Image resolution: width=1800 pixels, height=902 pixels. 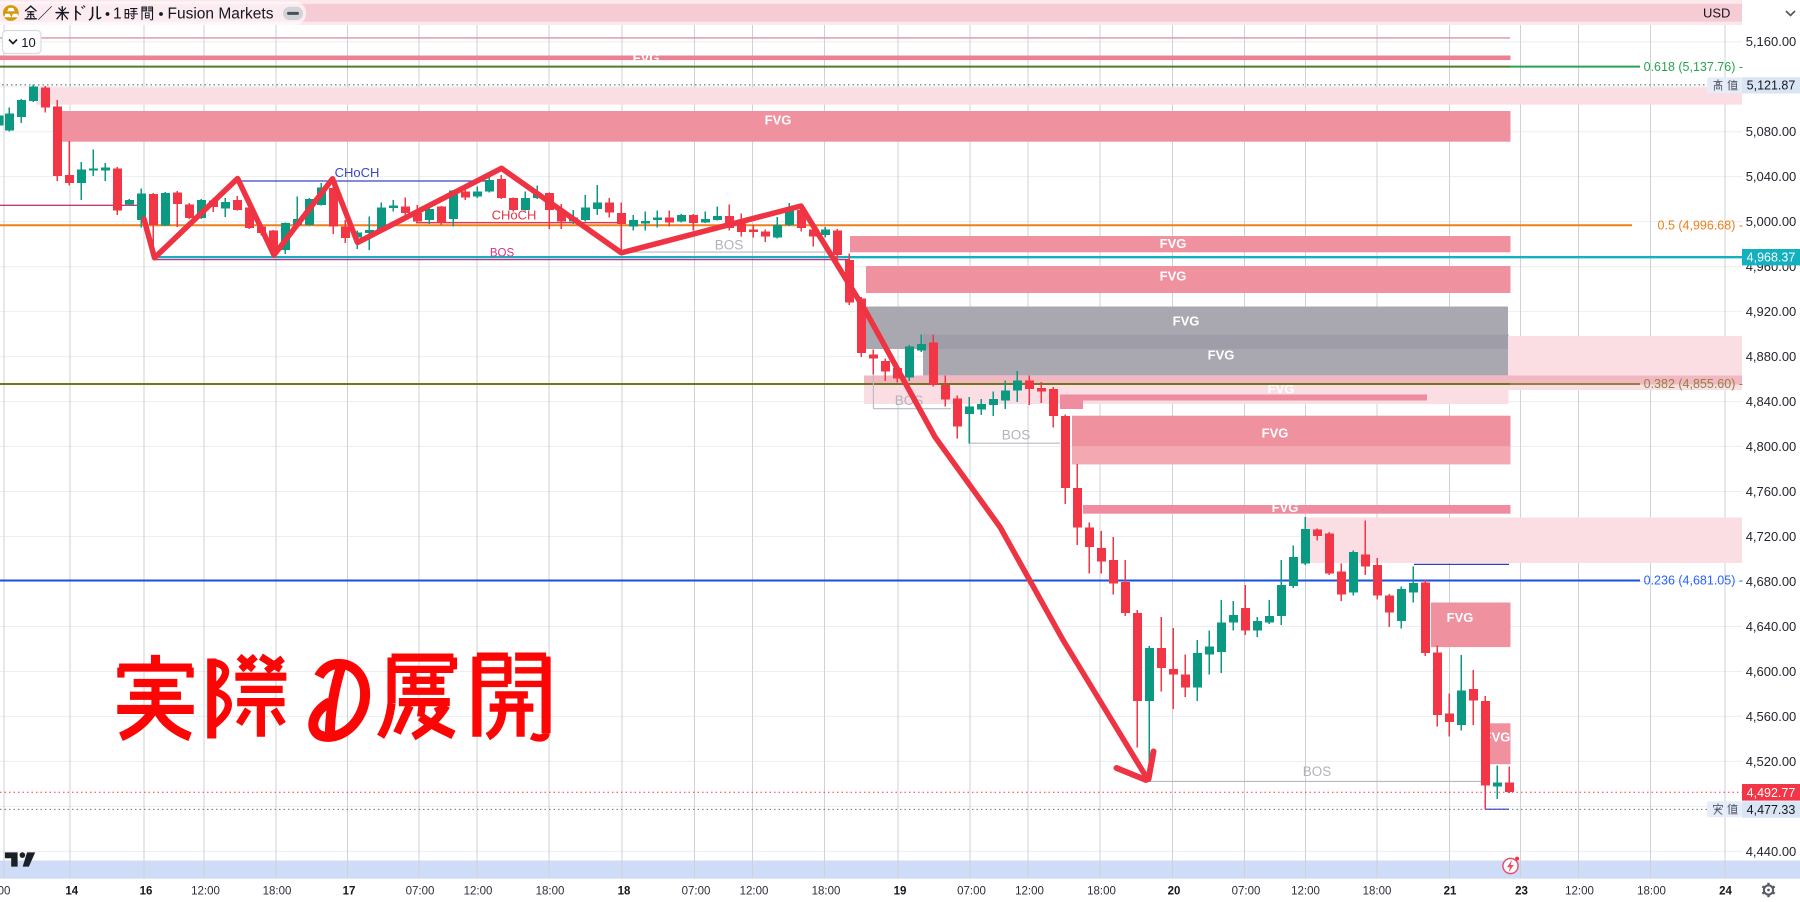 What do you see at coordinates (1771, 86) in the screenshot?
I see `svg-text: 5,121.87` at bounding box center [1771, 86].